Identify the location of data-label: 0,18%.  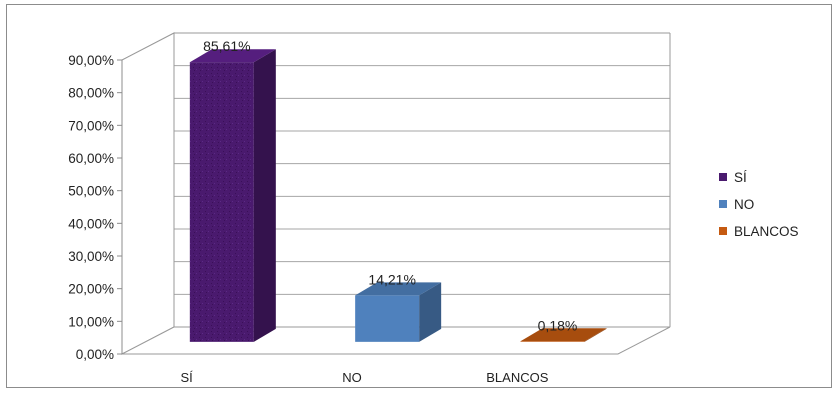
(558, 325).